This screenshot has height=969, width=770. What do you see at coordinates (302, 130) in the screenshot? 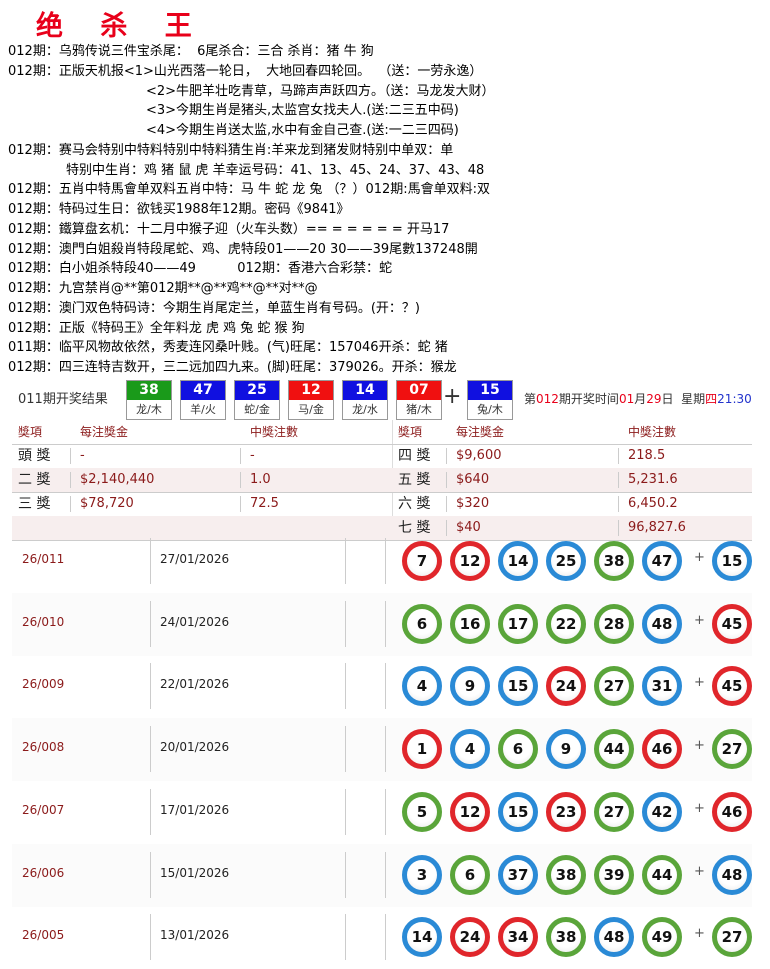
I see `text-line: <4>今期生肖送太监,水中有金自己查.(送:一二三四码)` at bounding box center [302, 130].